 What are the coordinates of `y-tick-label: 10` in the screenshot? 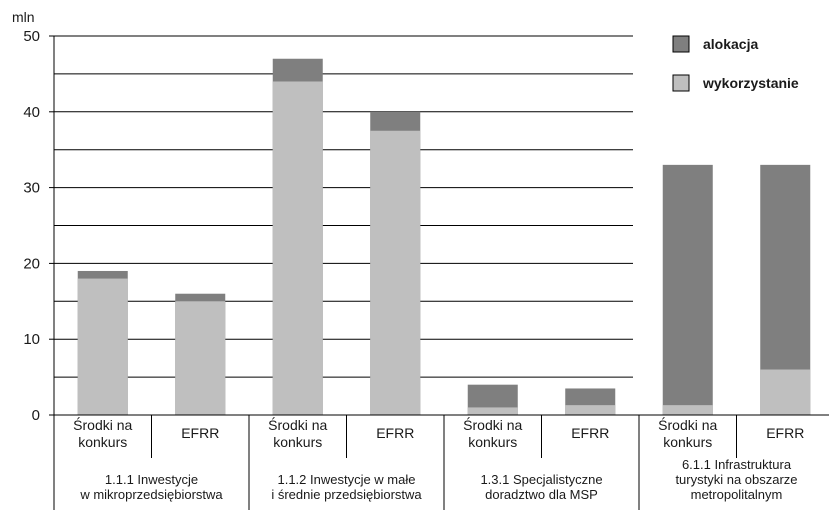 It's located at (31, 339).